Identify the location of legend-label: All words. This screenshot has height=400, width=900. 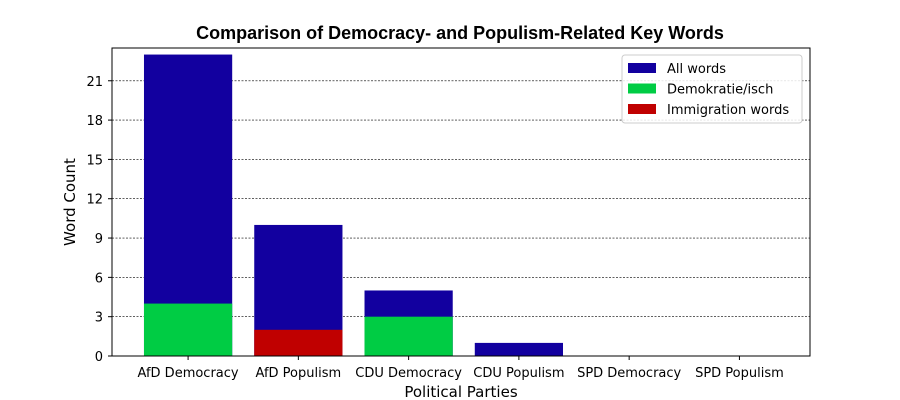
(696, 69).